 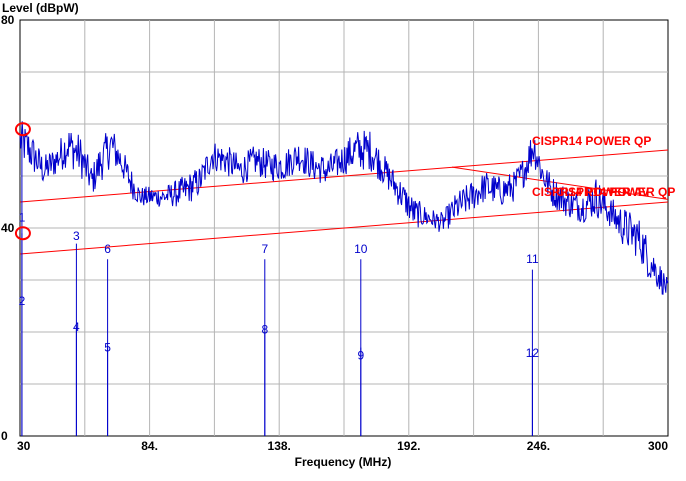 I want to click on y-axis-label: Level (dBpW), so click(x=40, y=8).